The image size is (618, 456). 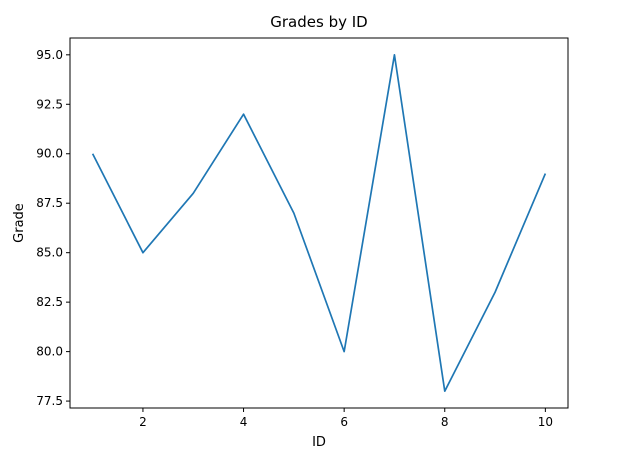 What do you see at coordinates (445, 422) in the screenshot?
I see `x-tick-label: 8` at bounding box center [445, 422].